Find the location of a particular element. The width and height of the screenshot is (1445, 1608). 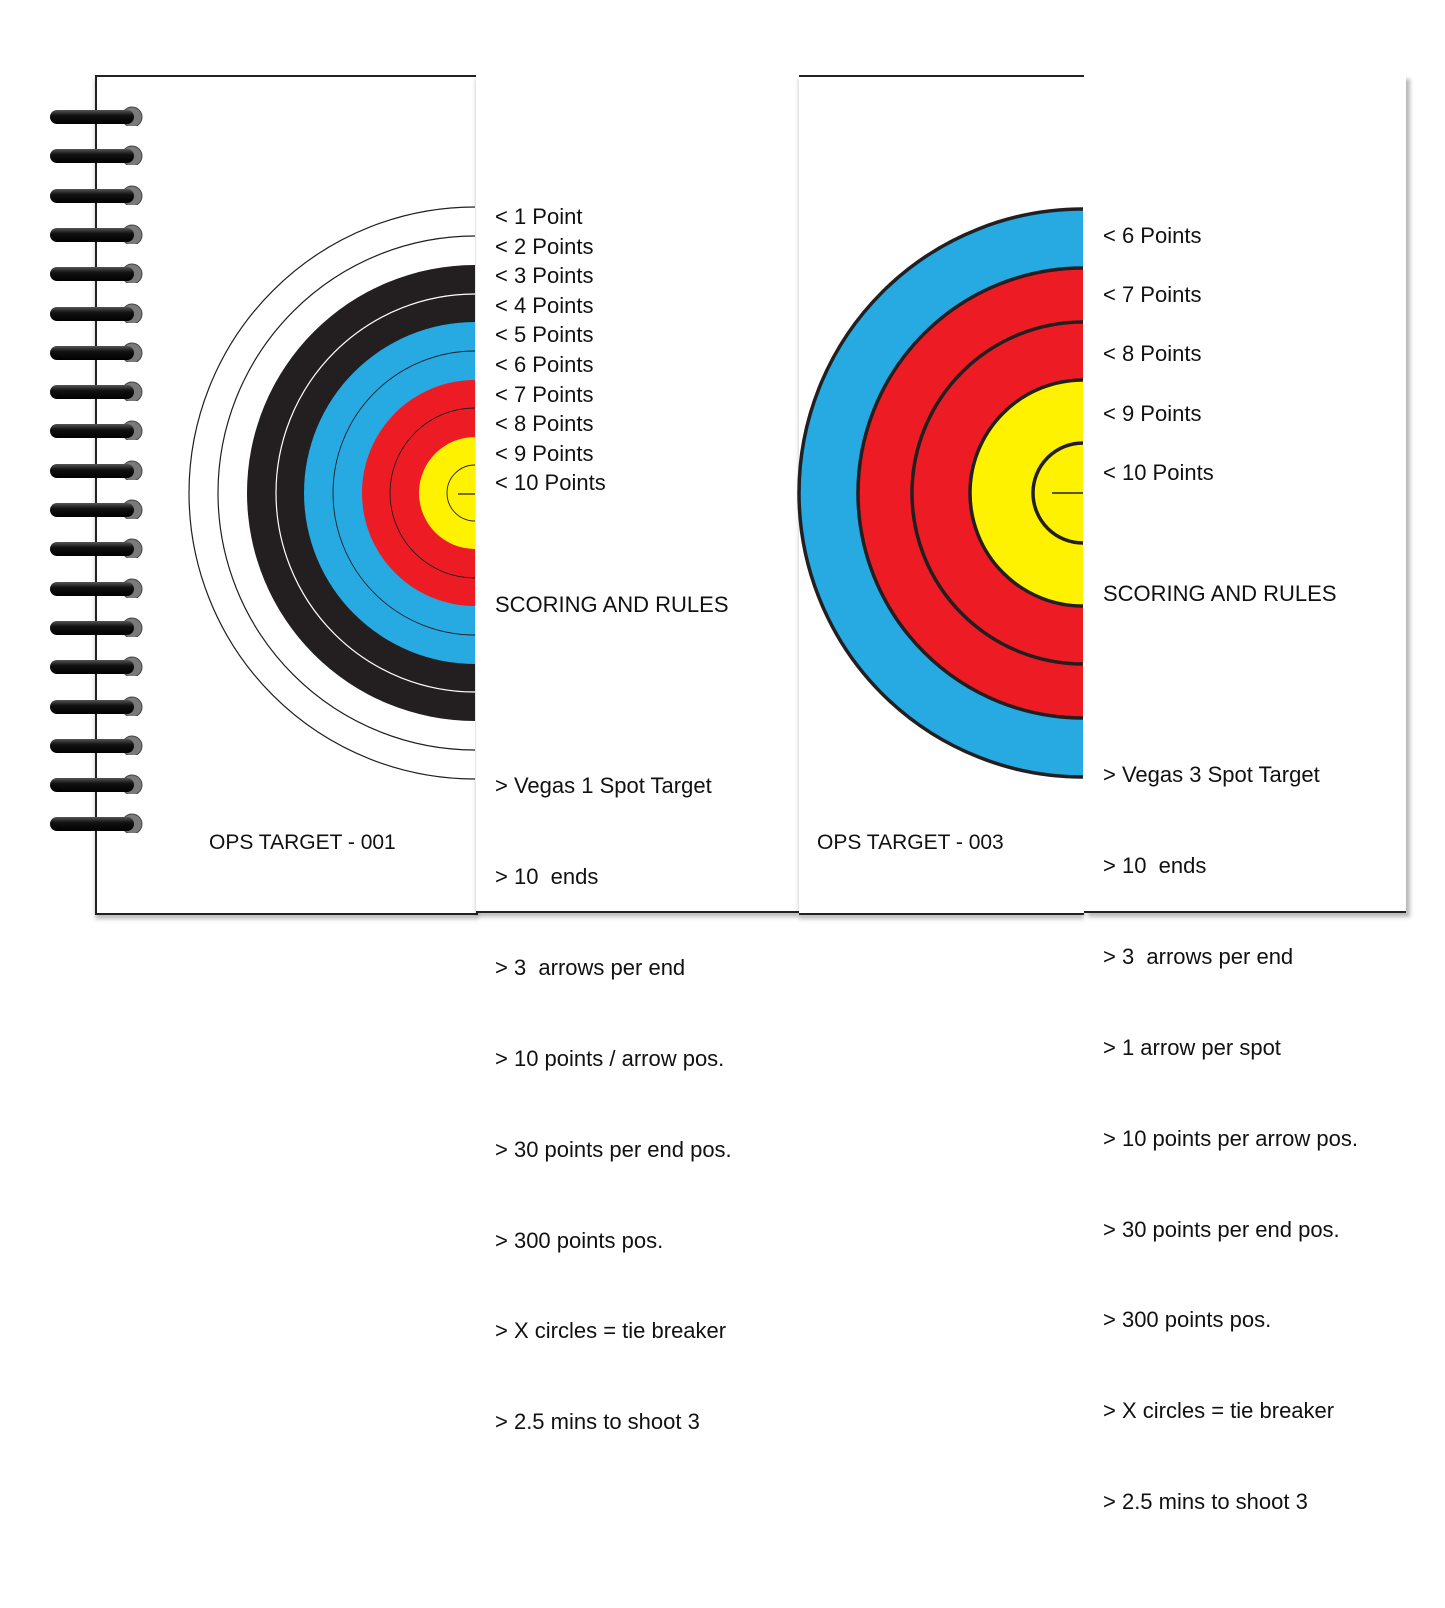

right-card-caption: OPS TARGET - 003 is located at coordinates (910, 842).